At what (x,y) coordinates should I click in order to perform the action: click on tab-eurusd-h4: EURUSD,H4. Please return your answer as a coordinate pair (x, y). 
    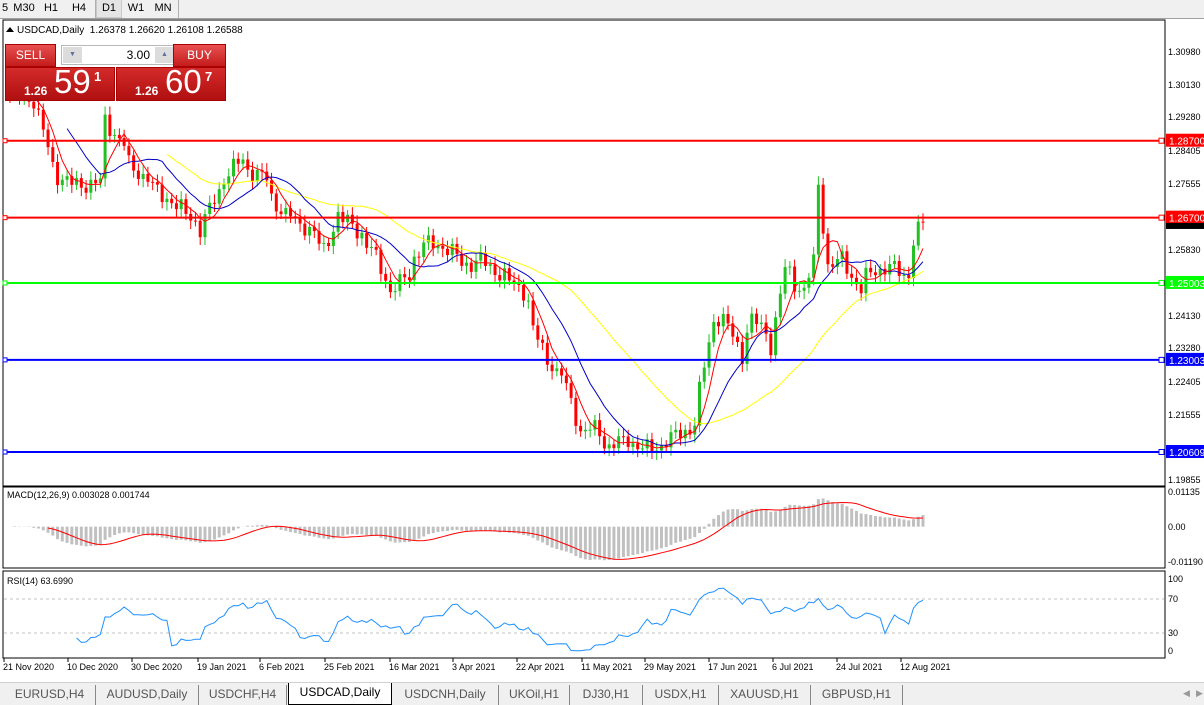
    Looking at the image, I should click on (50, 695).